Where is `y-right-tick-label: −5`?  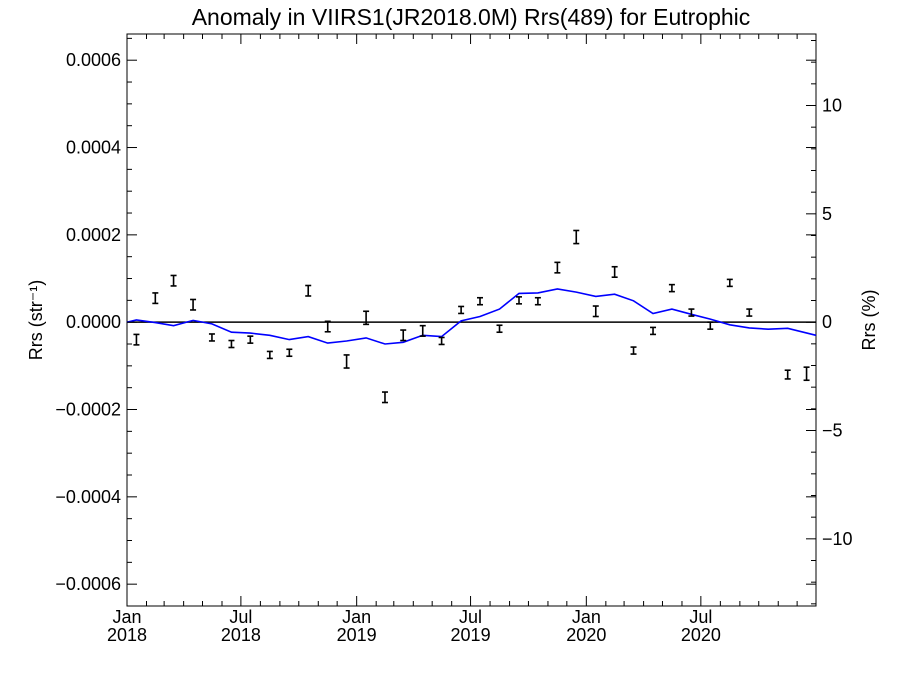 y-right-tick-label: −5 is located at coordinates (832, 431).